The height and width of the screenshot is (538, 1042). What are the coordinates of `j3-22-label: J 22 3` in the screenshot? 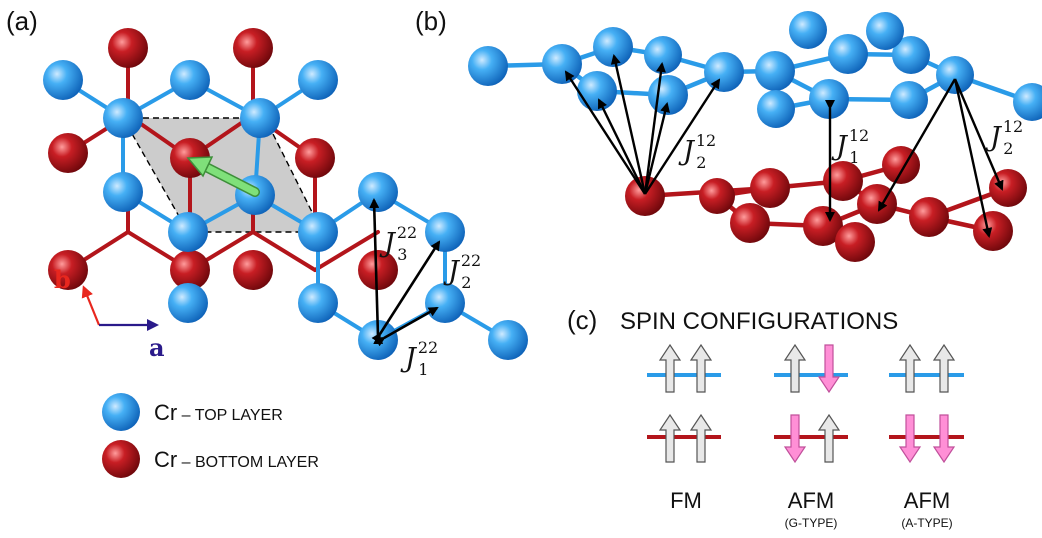 It's located at (398, 243).